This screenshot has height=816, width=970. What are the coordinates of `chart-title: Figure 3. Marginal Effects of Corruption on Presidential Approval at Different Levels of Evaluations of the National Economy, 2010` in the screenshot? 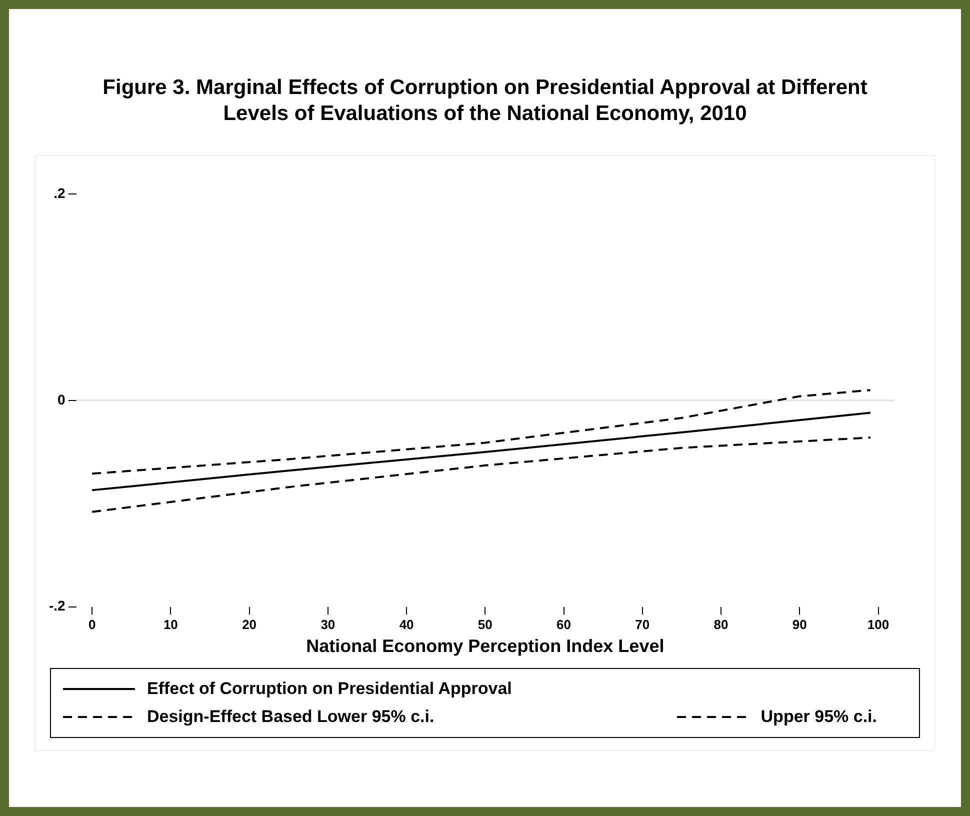 It's located at (485, 101).